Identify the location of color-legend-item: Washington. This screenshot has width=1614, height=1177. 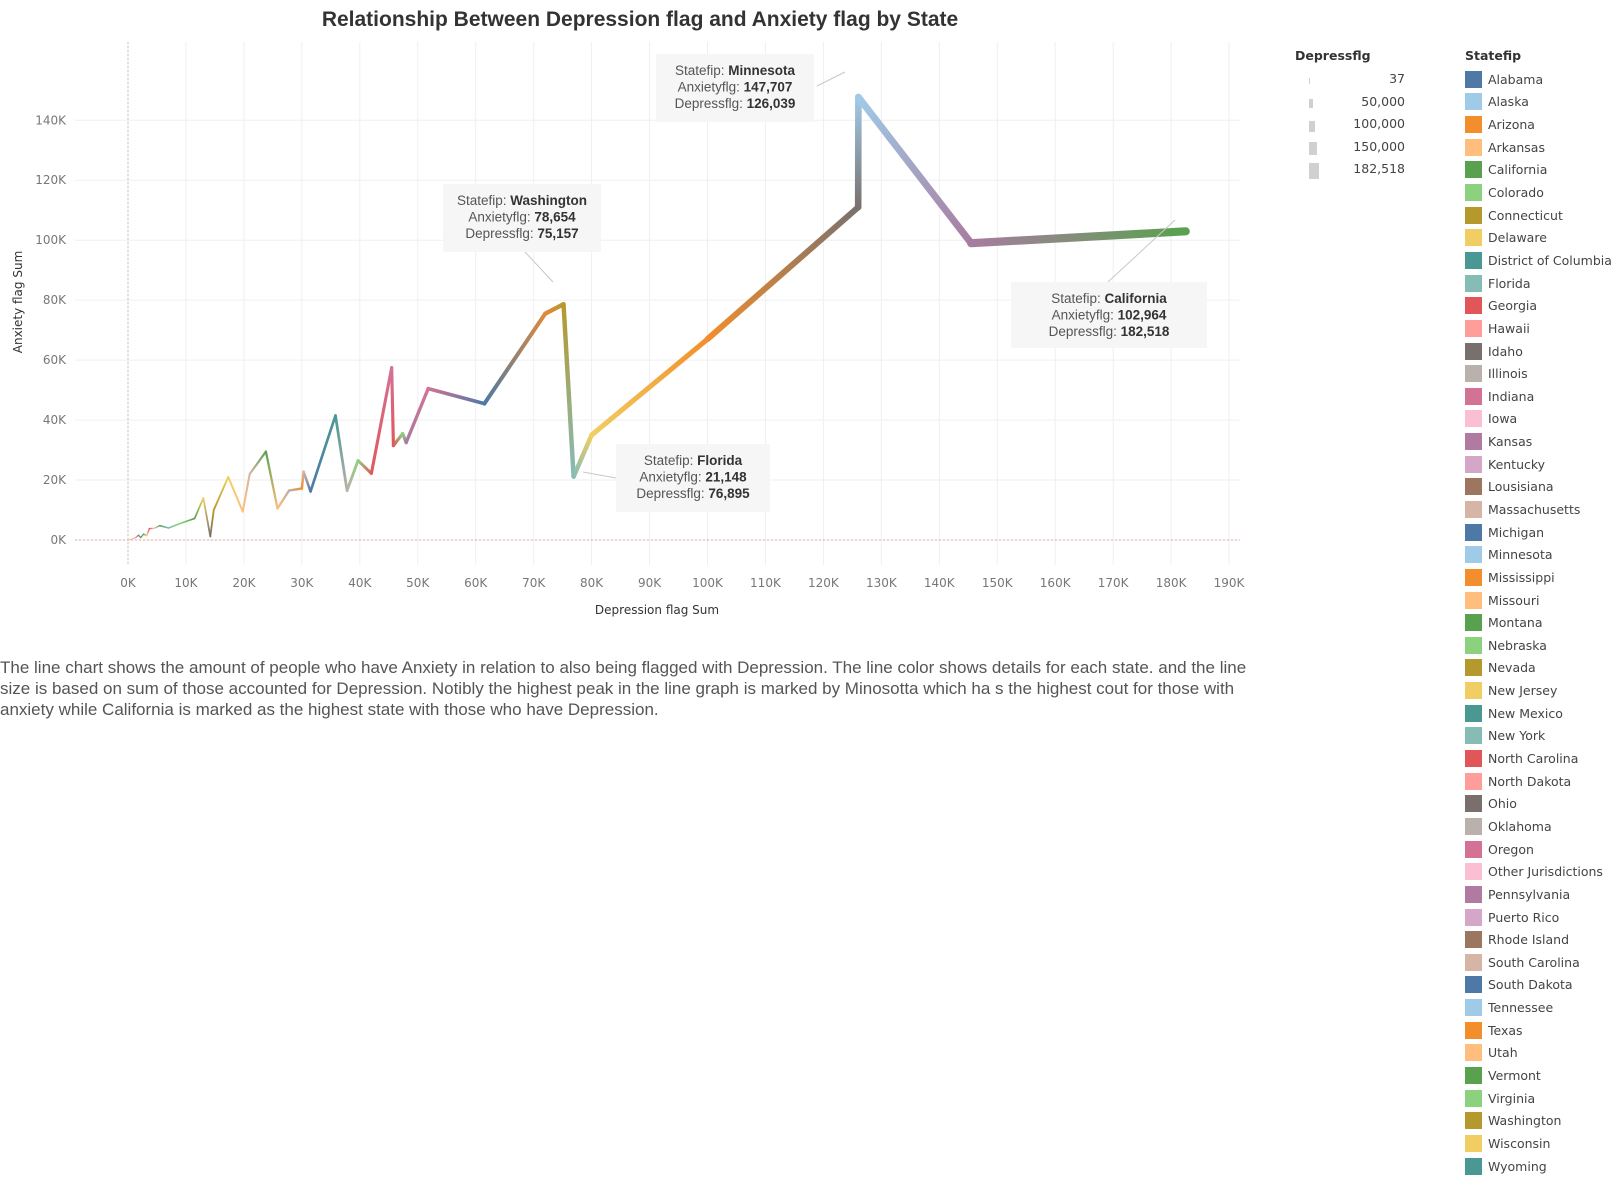
(1539, 1120).